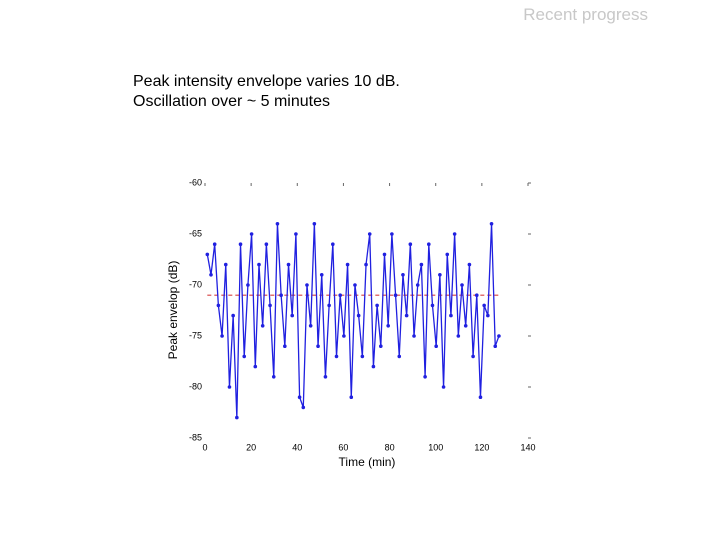  Describe the element at coordinates (173, 310) in the screenshot. I see `y-axis-label: Peak envelop (dB)` at that location.